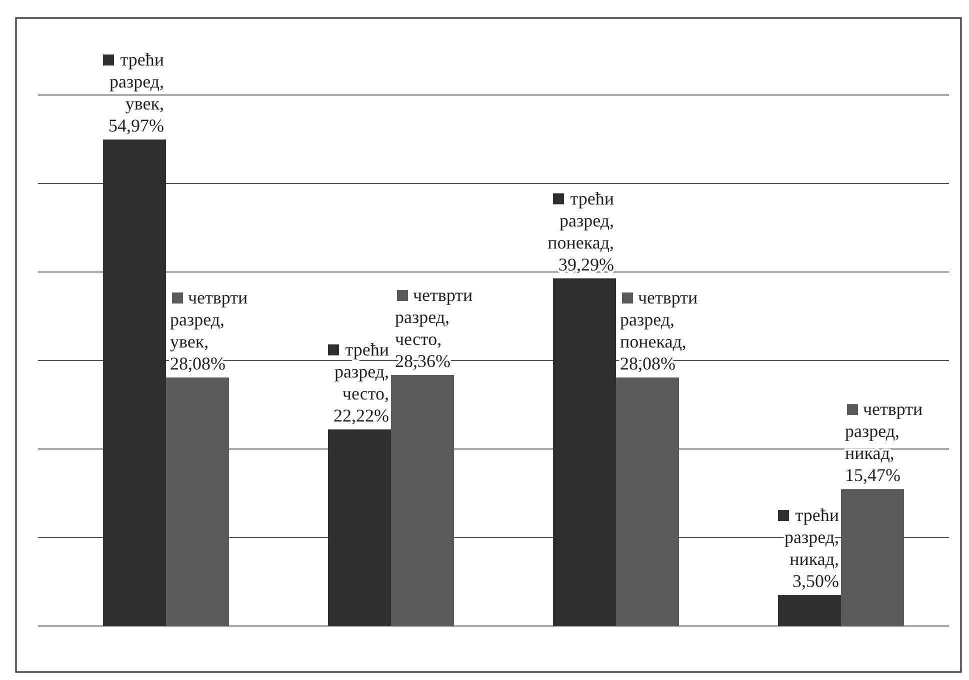 This screenshot has height=680, width=969. I want to click on data-label: трећи разред, често, 22,22%, so click(358, 382).